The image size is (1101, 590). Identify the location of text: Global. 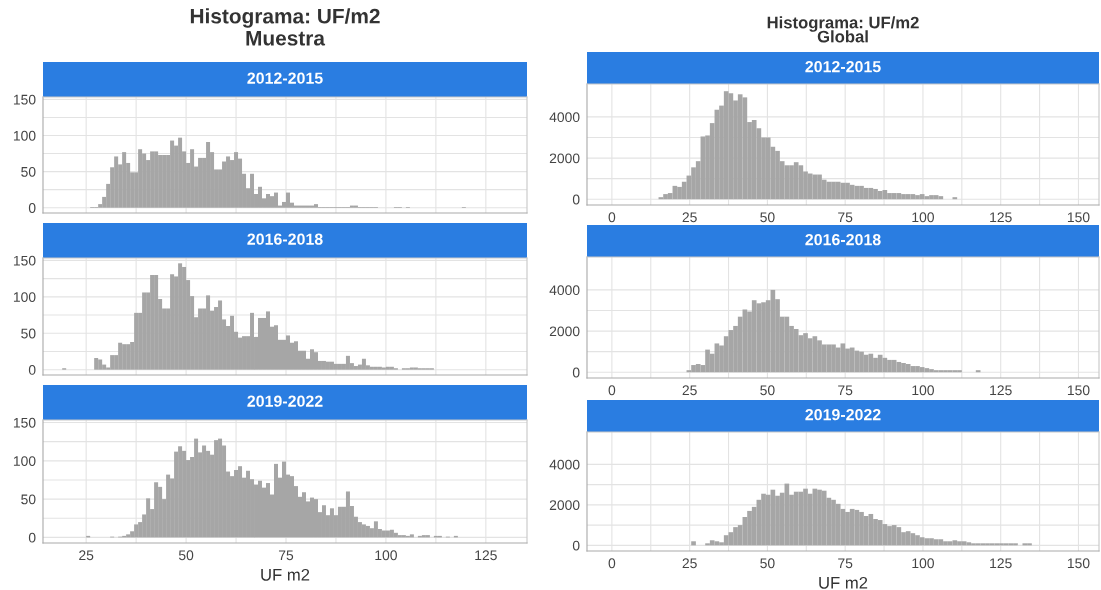
(842, 36).